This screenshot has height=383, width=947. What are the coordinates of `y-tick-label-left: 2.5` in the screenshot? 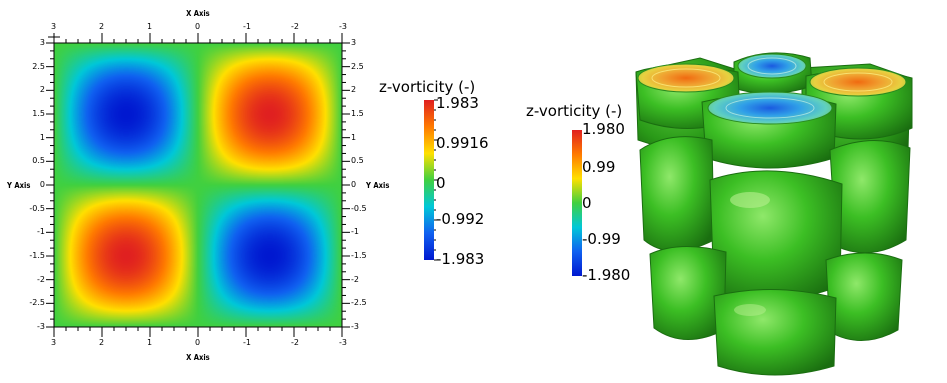 It's located at (38, 66).